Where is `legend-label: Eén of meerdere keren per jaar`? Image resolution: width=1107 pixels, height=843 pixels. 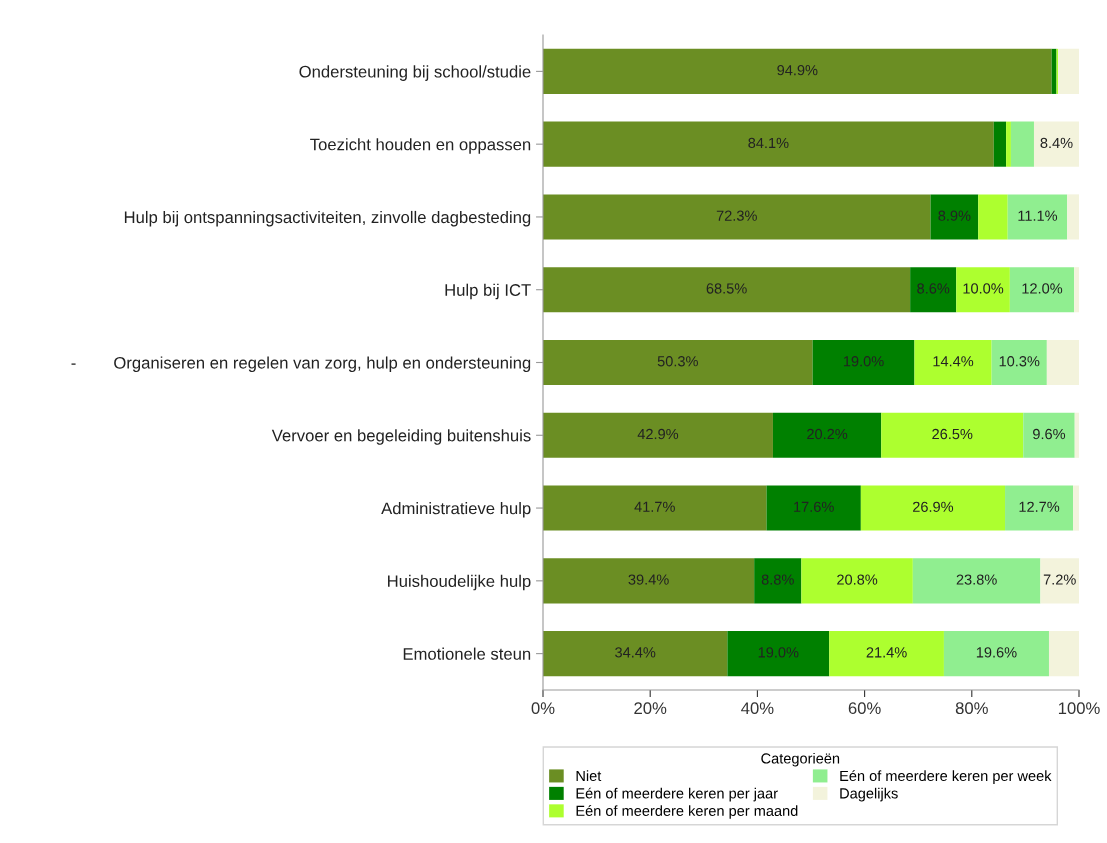 legend-label: Eén of meerdere keren per jaar is located at coordinates (677, 794).